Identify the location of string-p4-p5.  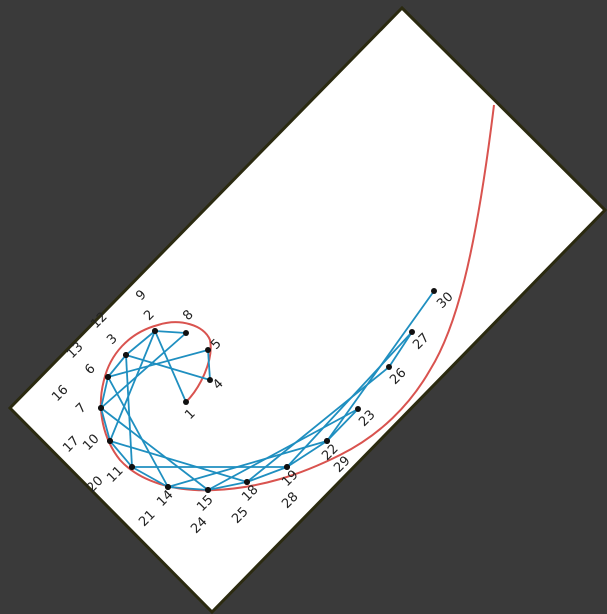
(209, 365).